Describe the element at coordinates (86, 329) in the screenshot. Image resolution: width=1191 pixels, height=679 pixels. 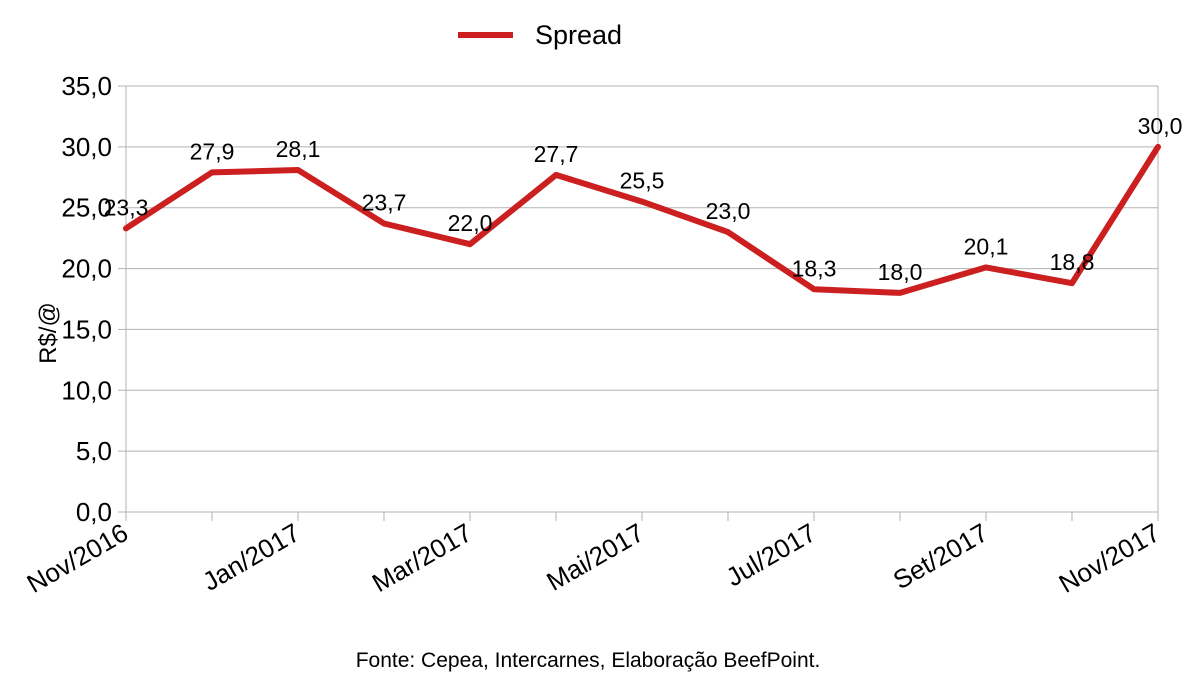
I see `y-tick-label: 15,0` at that location.